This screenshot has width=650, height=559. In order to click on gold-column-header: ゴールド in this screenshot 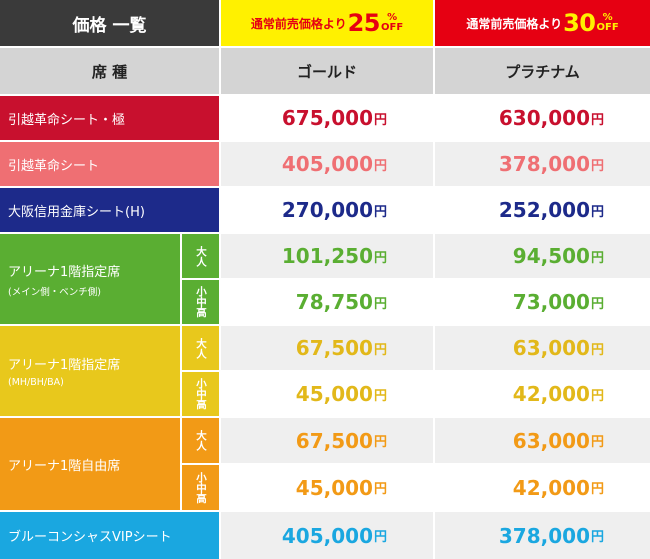, I will do `click(327, 71)`.